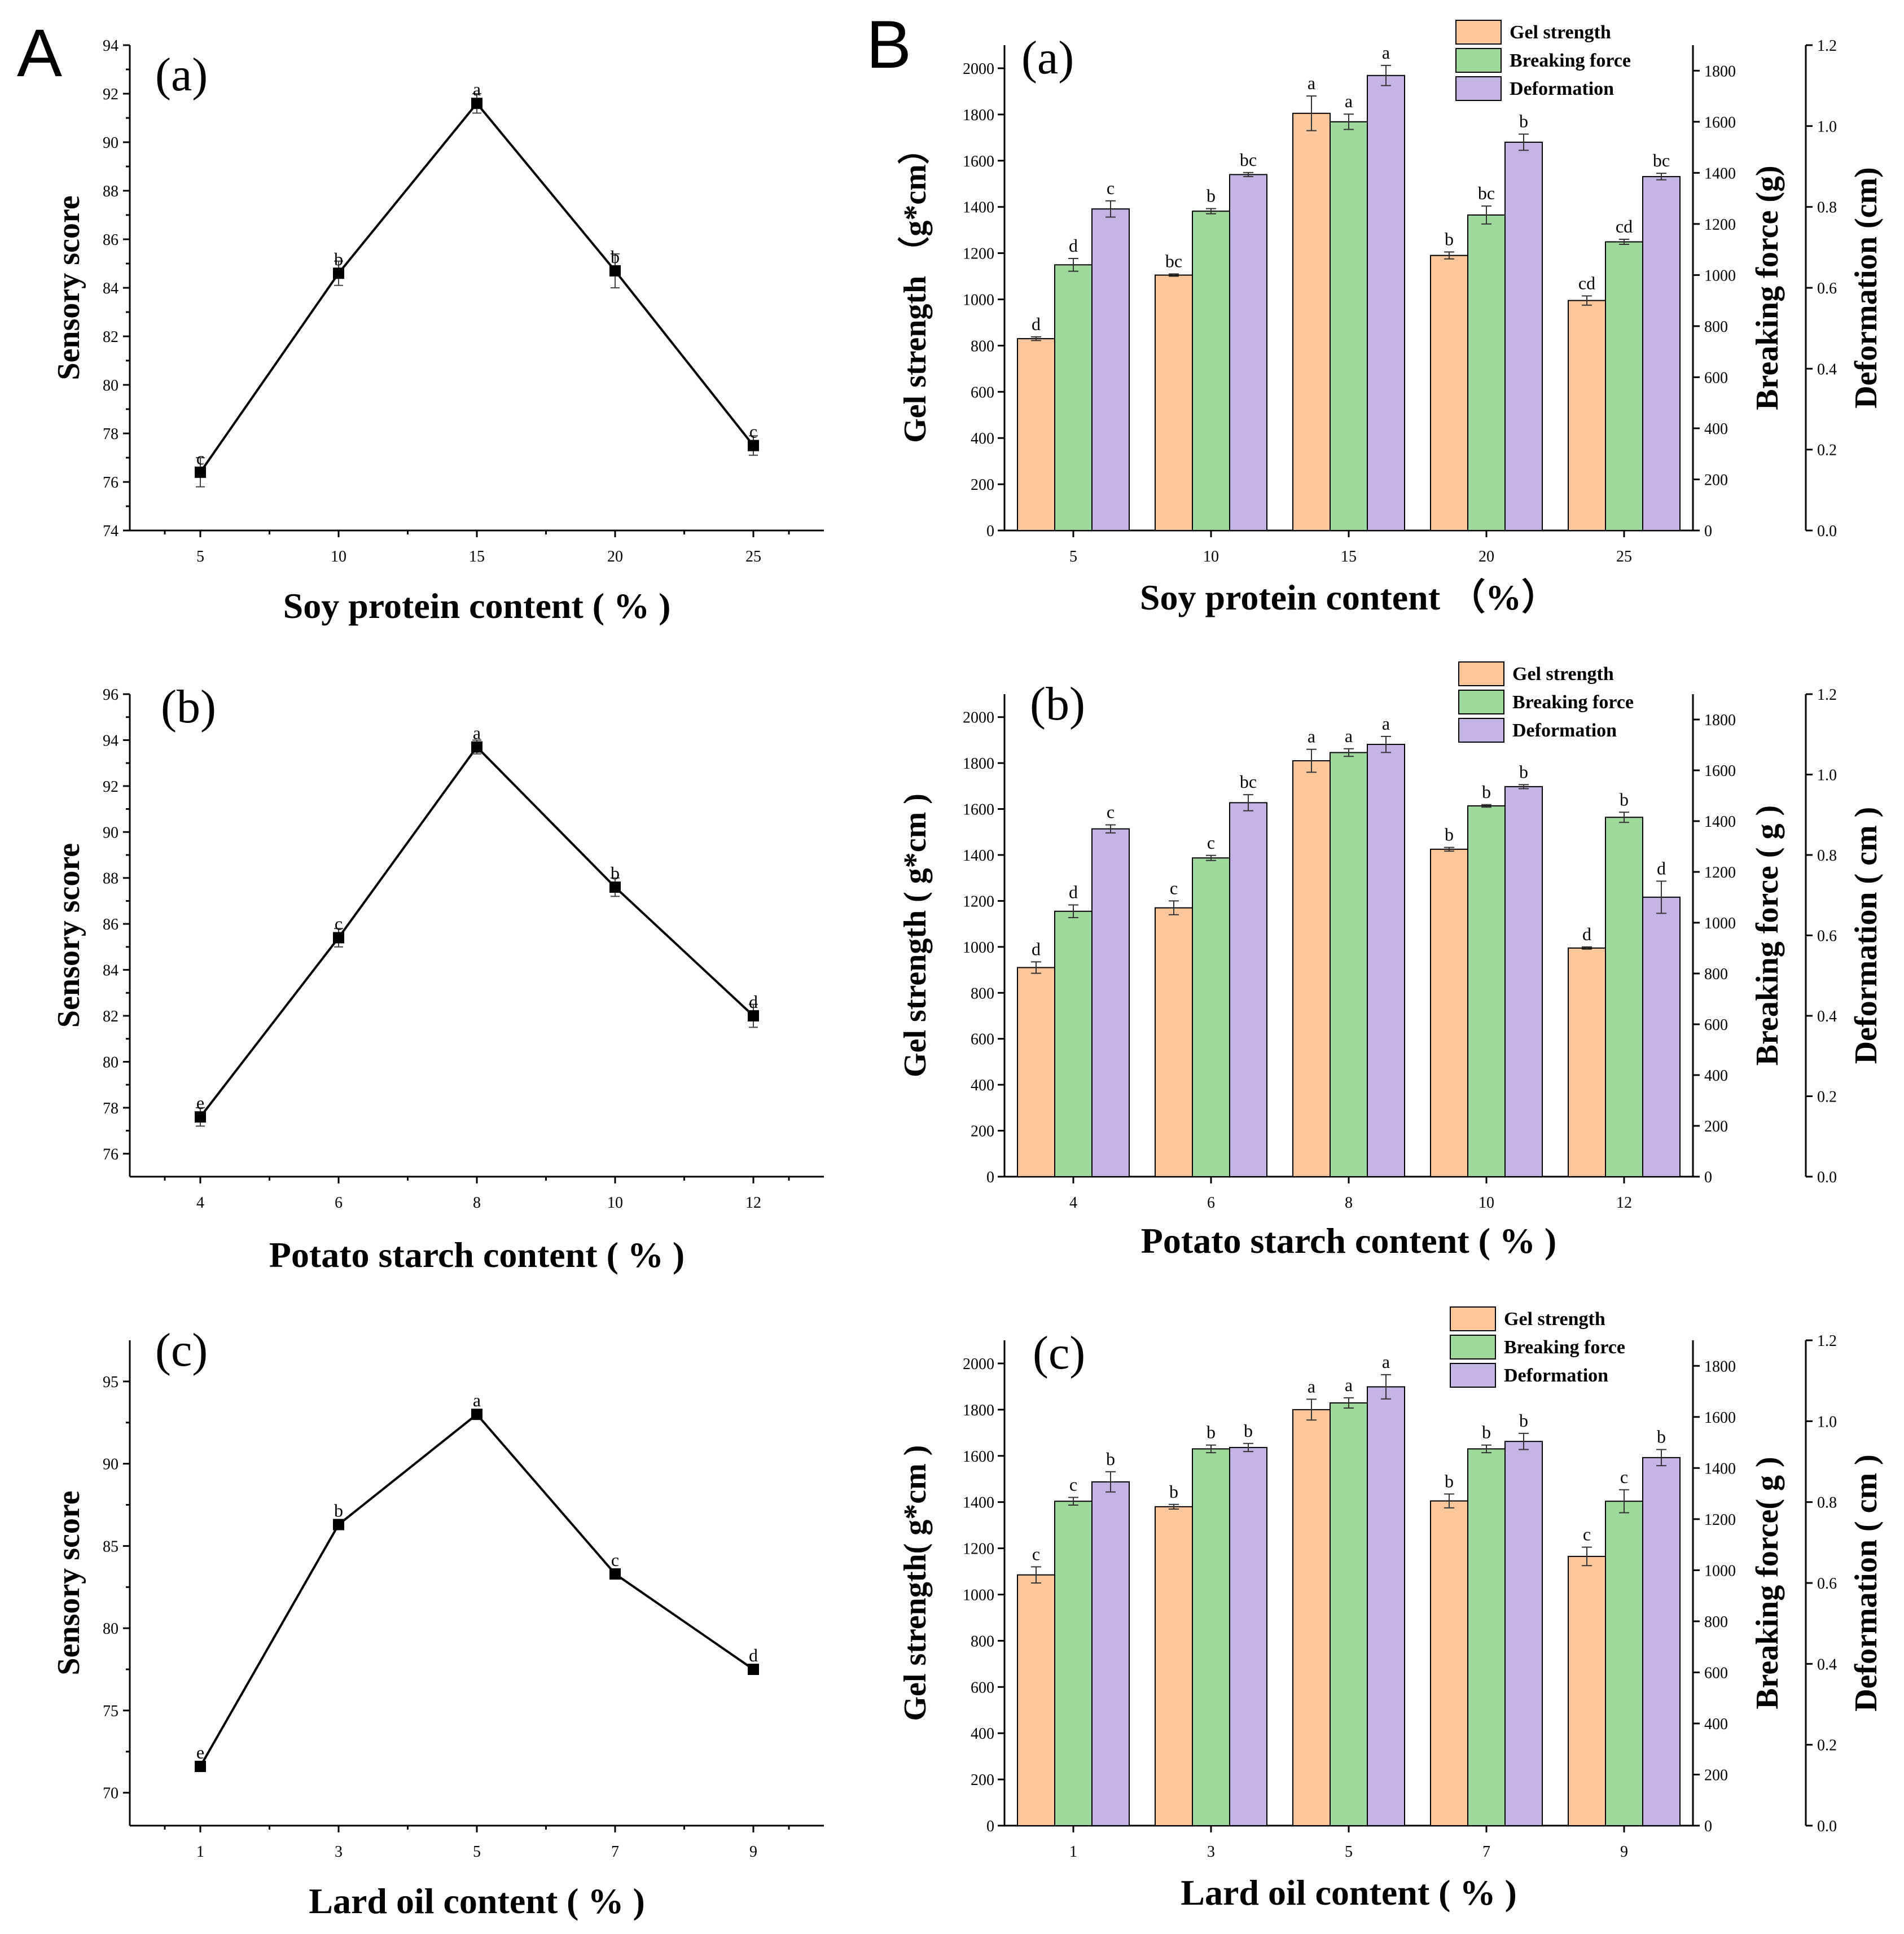 The height and width of the screenshot is (1934, 1904). Describe the element at coordinates (111, 1465) in the screenshot. I see `y-tick-label: 90` at that location.